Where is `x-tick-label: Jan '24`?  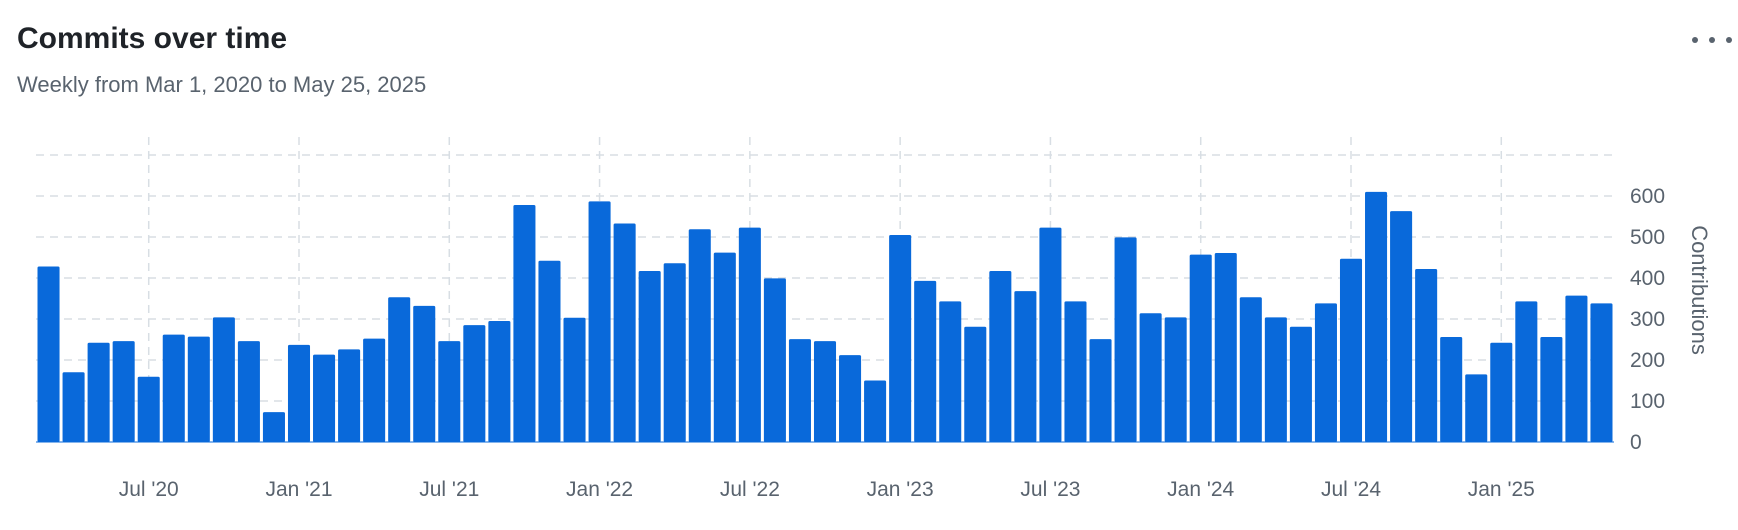 x-tick-label: Jan '24 is located at coordinates (1200, 489).